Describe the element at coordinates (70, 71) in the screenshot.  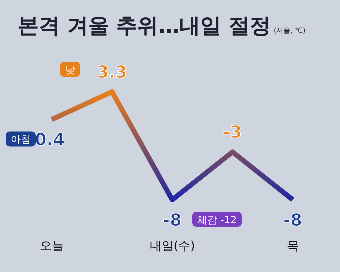
I see `text: 낮` at that location.